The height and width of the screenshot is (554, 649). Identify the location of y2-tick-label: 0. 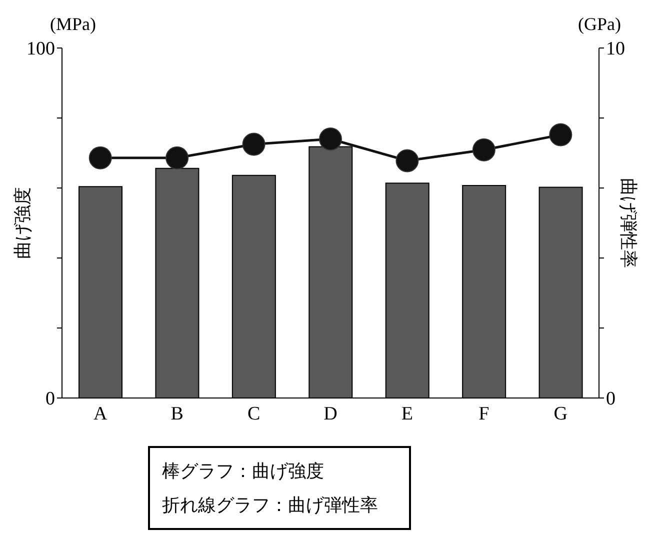
(611, 399).